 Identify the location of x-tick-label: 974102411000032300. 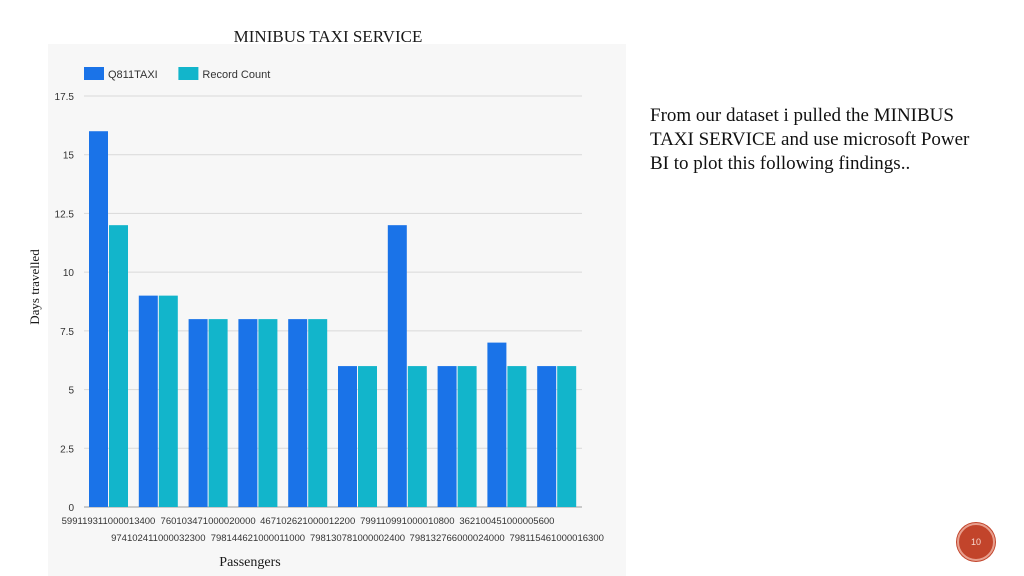
(158, 538).